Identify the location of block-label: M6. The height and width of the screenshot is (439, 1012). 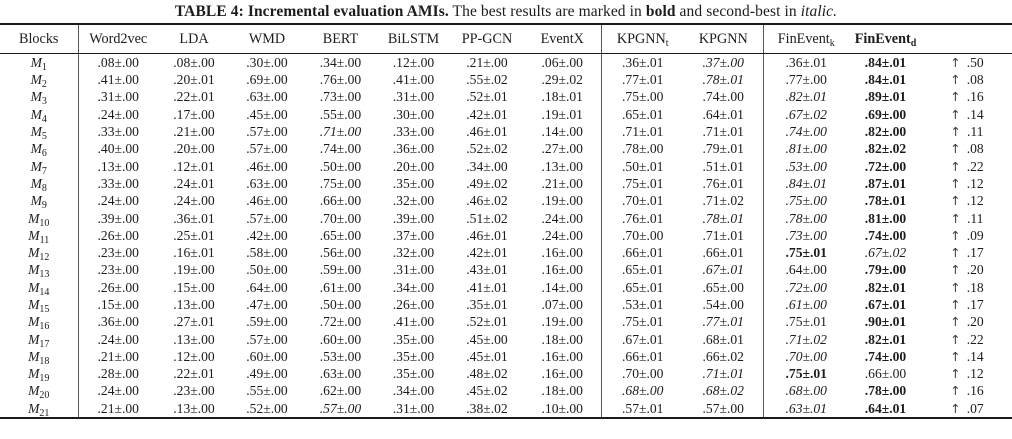
(39, 149).